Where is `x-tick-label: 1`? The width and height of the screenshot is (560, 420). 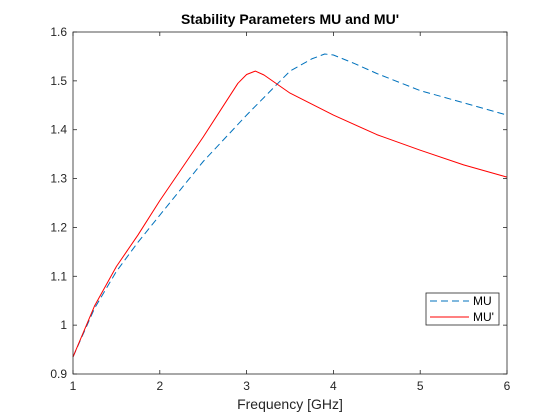 x-tick-label: 1 is located at coordinates (73, 386).